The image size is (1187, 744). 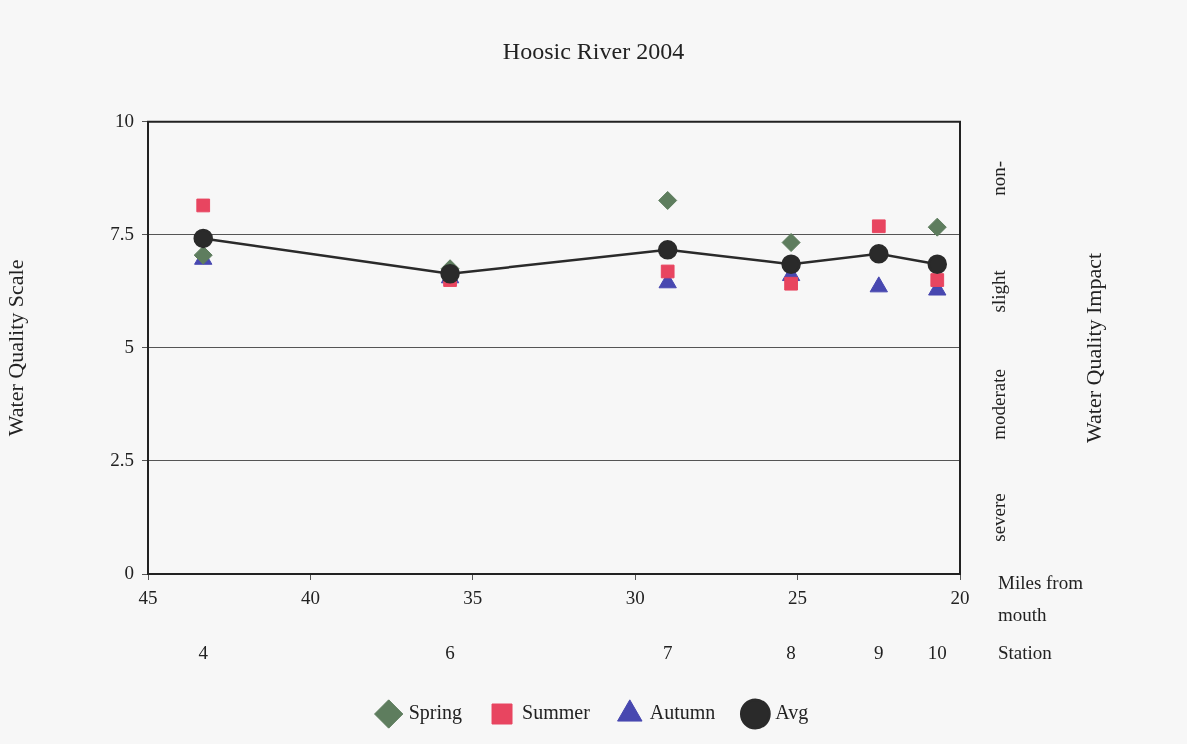 What do you see at coordinates (435, 713) in the screenshot?
I see `legend-label: Spring` at bounding box center [435, 713].